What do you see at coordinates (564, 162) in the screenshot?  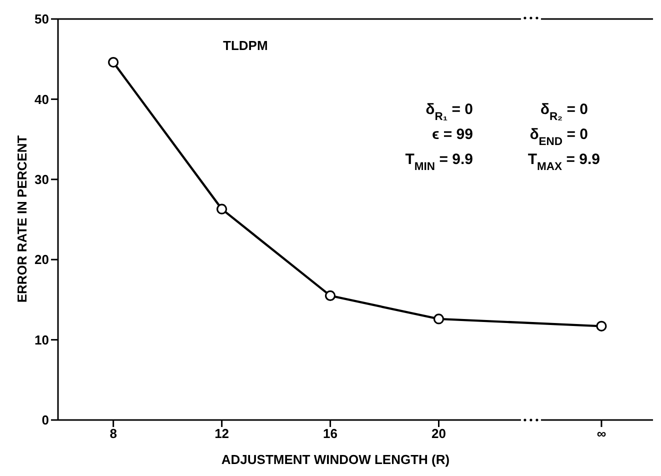 I see `annotation: T$_{MAX}$ = 9.9` at bounding box center [564, 162].